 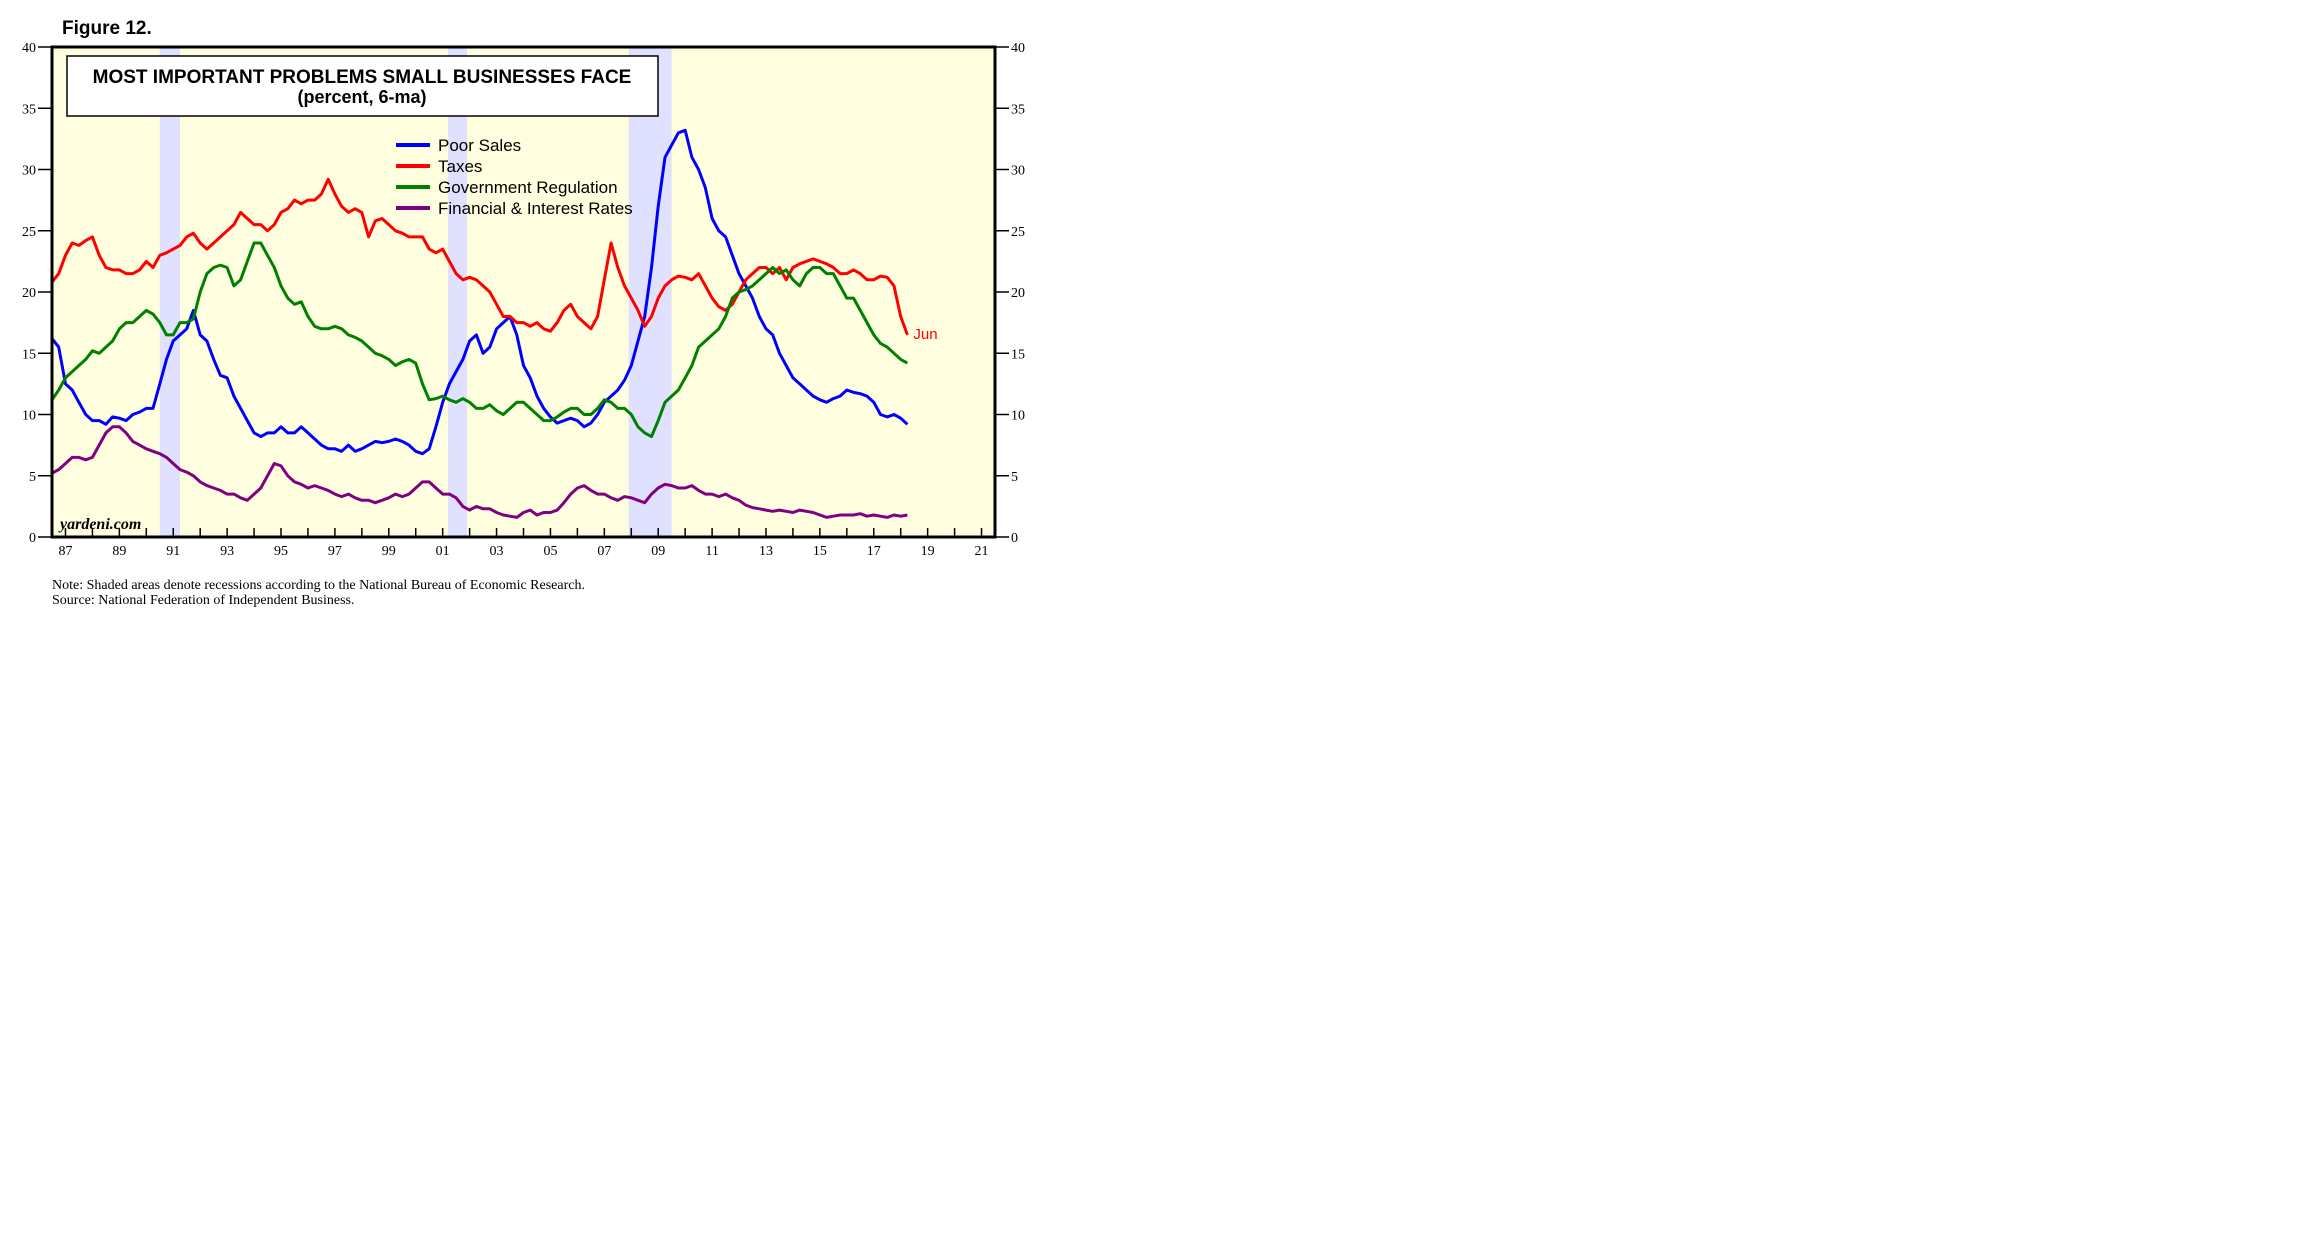 What do you see at coordinates (173, 551) in the screenshot?
I see `x-tick-label: 91` at bounding box center [173, 551].